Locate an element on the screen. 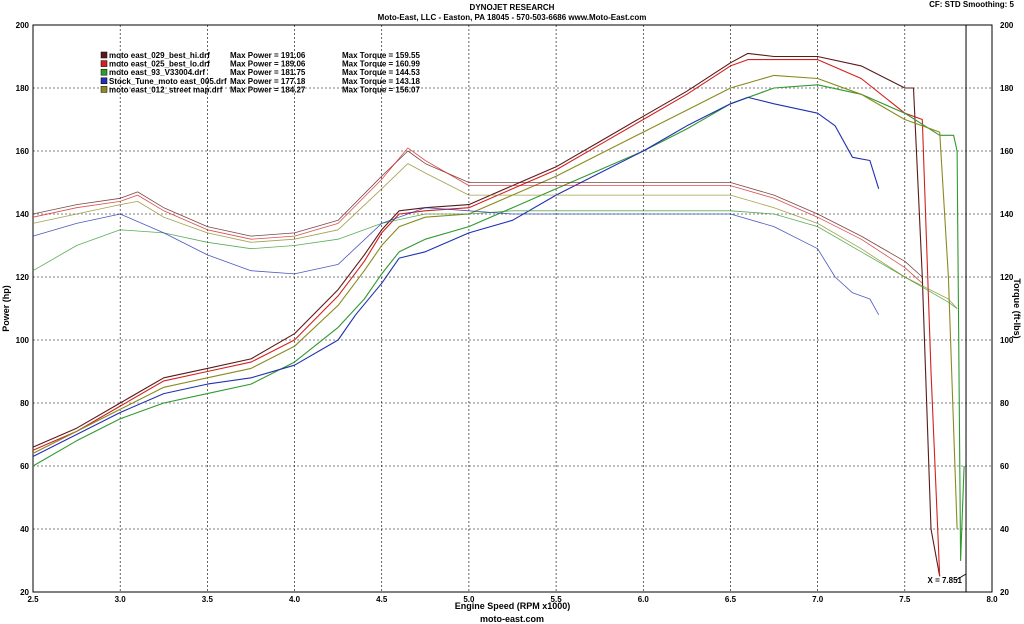 The width and height of the screenshot is (1024, 624). x-tick-label: 7.5 is located at coordinates (905, 599).